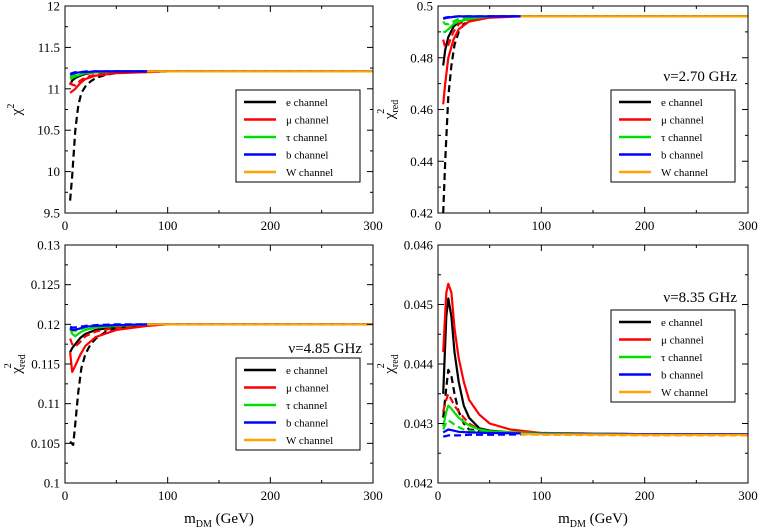  I want to click on y-tick-label: 0.045, so click(418, 304).